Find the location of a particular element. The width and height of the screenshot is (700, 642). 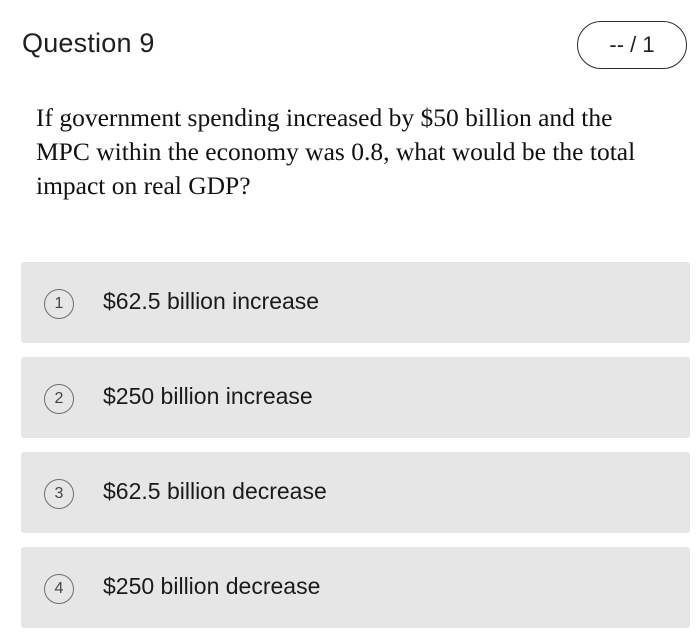

answer-option-4: 4 $250 billion decrease is located at coordinates (355, 587).